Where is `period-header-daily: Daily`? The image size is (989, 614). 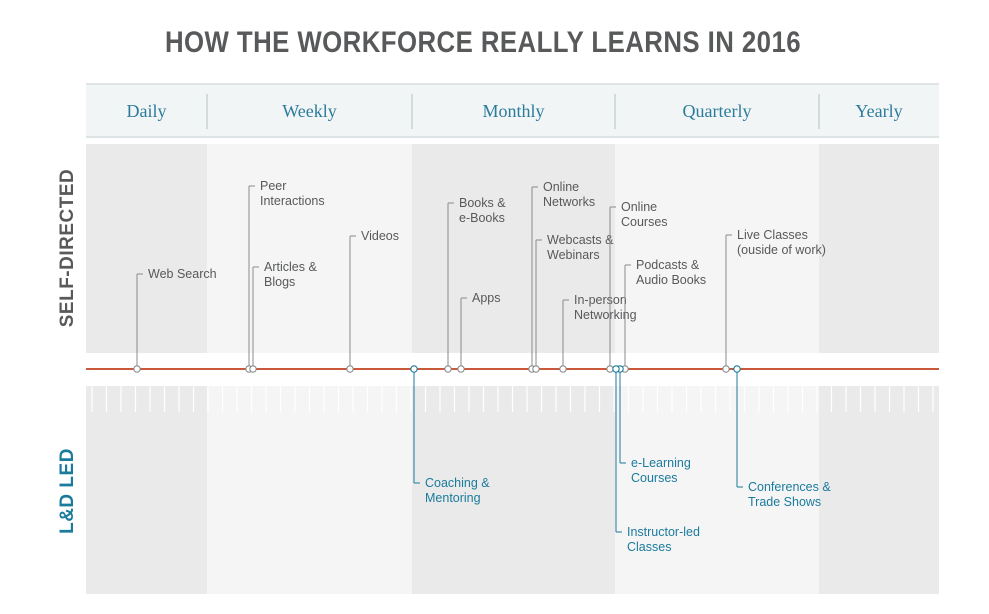 period-header-daily: Daily is located at coordinates (147, 111).